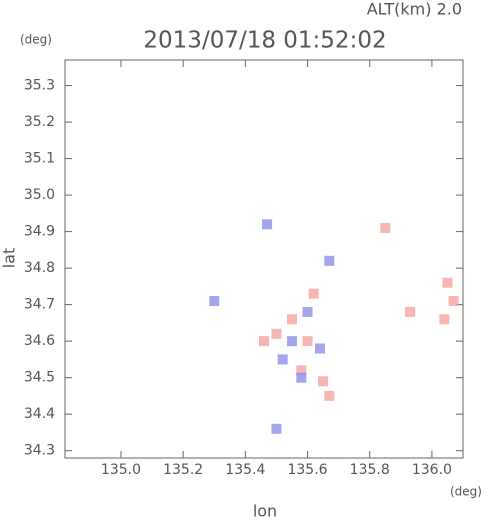  Describe the element at coordinates (39, 451) in the screenshot. I see `y-tick-label: 34.3` at that location.